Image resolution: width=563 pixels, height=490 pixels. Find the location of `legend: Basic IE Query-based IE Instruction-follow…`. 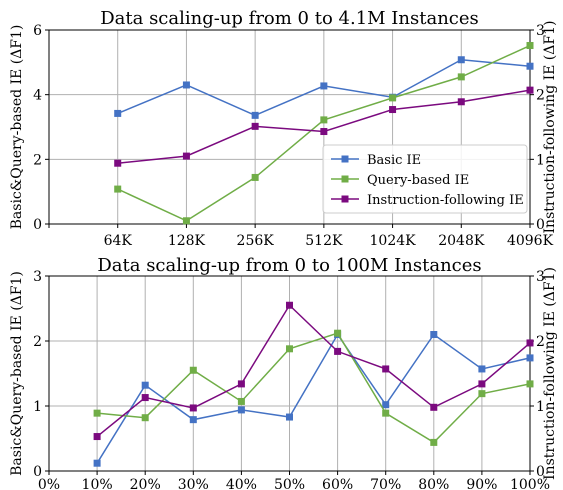

legend: Basic IE Query-based IE Instruction-follow… is located at coordinates (425, 179).